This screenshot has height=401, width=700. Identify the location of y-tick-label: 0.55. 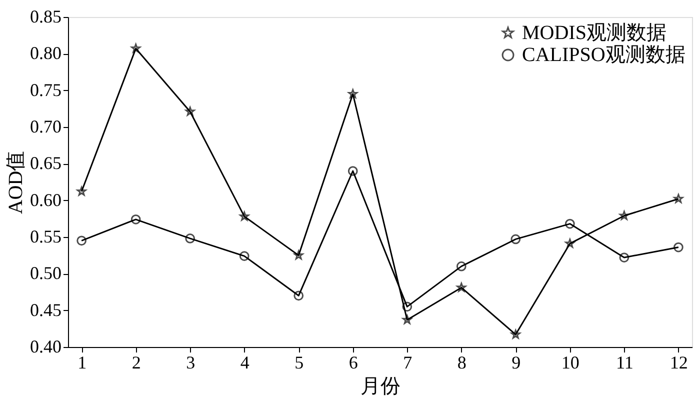
(46, 236).